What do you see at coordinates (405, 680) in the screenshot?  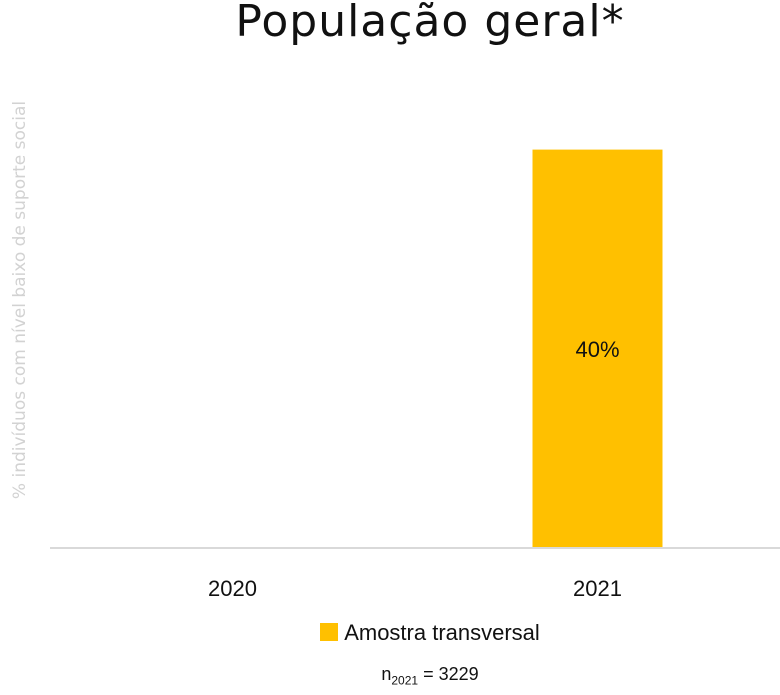 I see `n-subscript: 2021` at bounding box center [405, 680].